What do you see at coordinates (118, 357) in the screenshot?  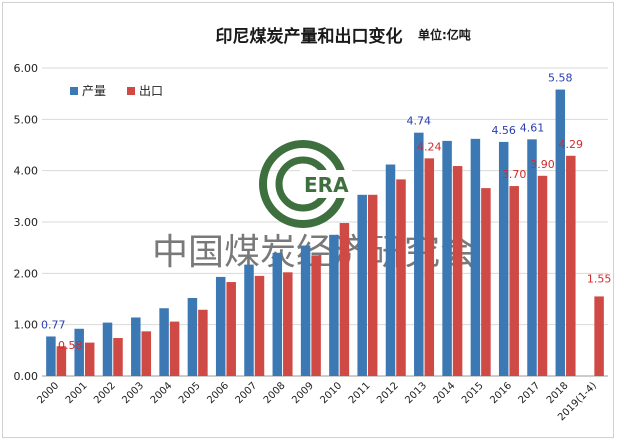 I see `bar-export-2002` at bounding box center [118, 357].